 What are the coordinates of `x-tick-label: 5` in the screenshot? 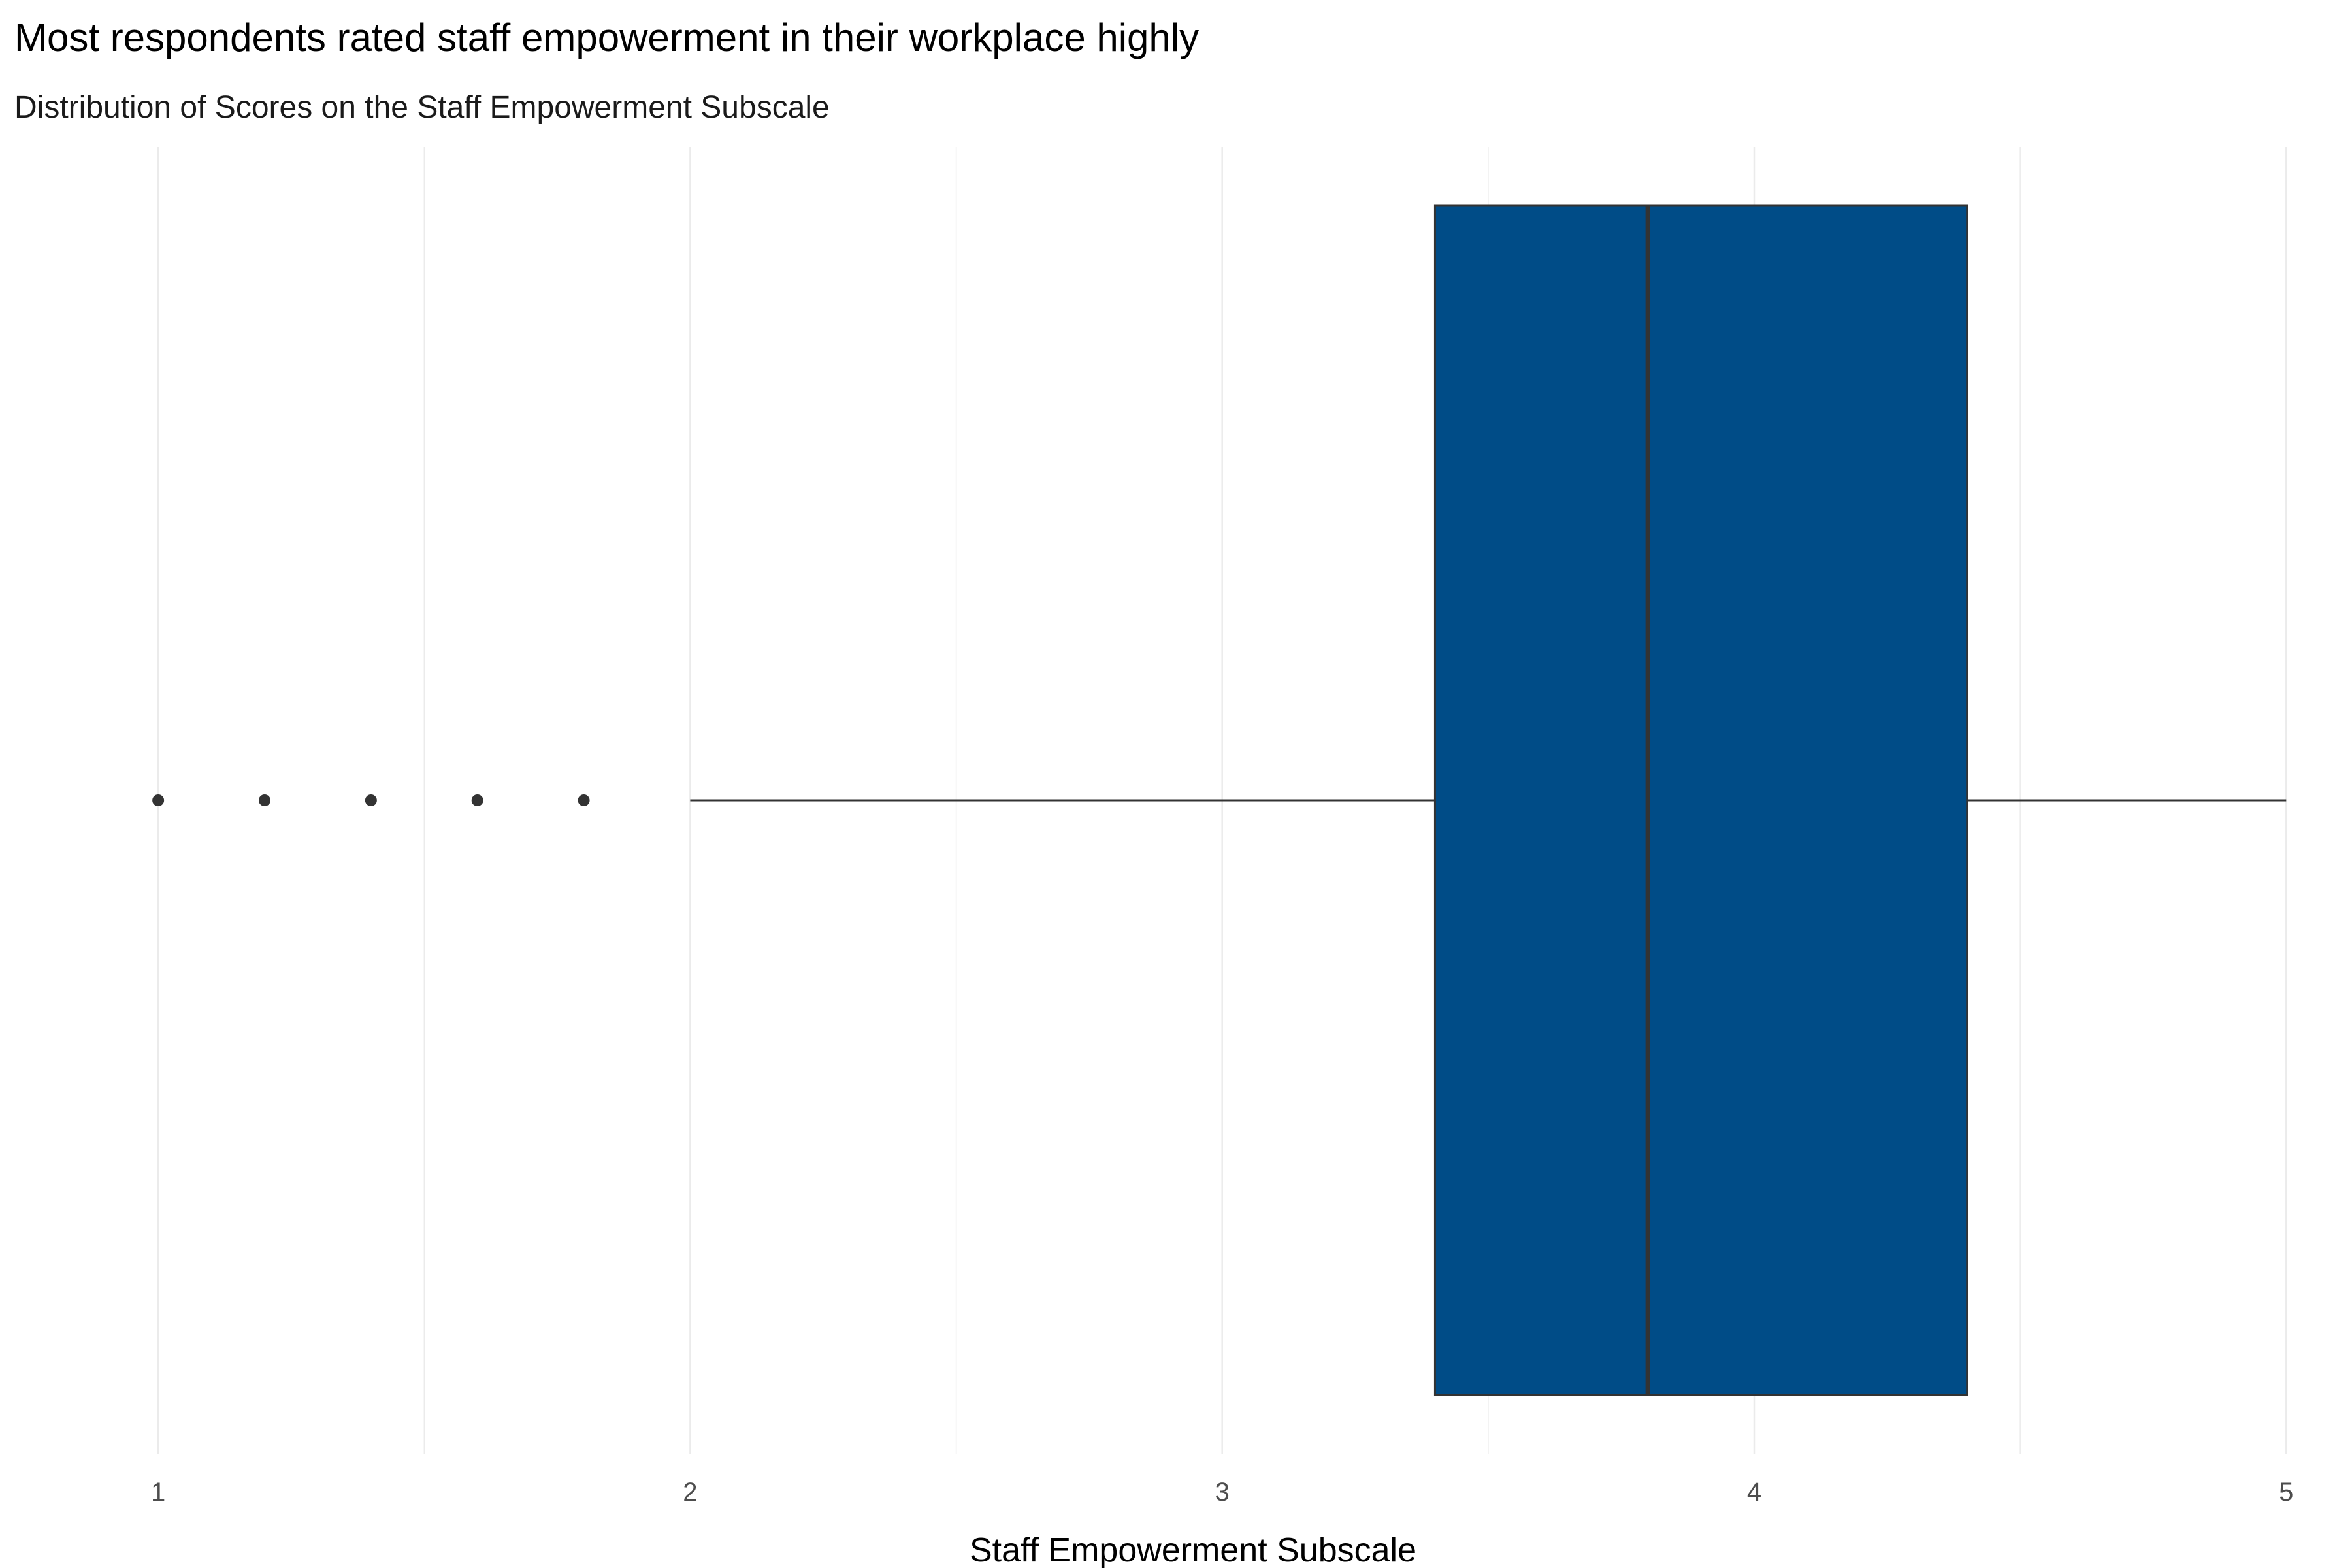 It's located at (2286, 1492).